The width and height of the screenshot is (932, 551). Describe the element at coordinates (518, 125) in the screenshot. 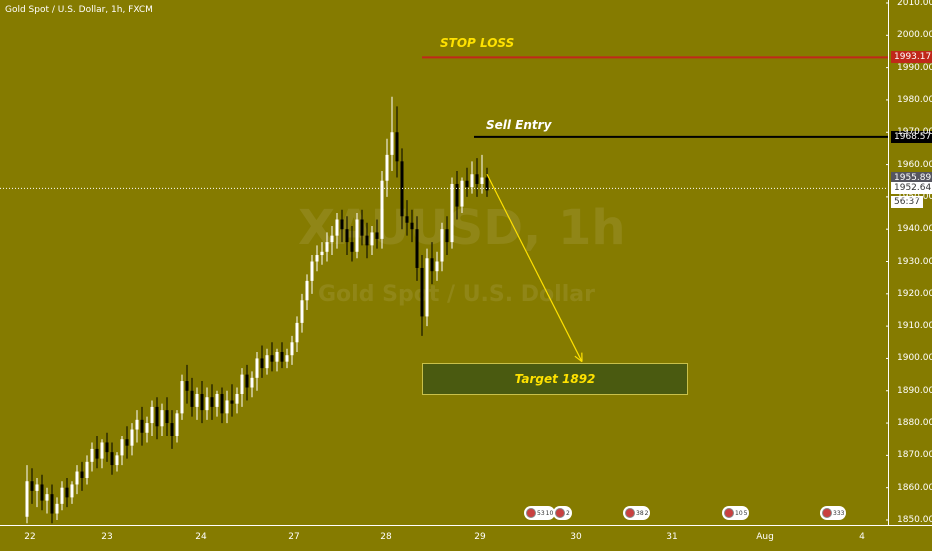

I see `sell-entry-label: Sell Entry` at that location.